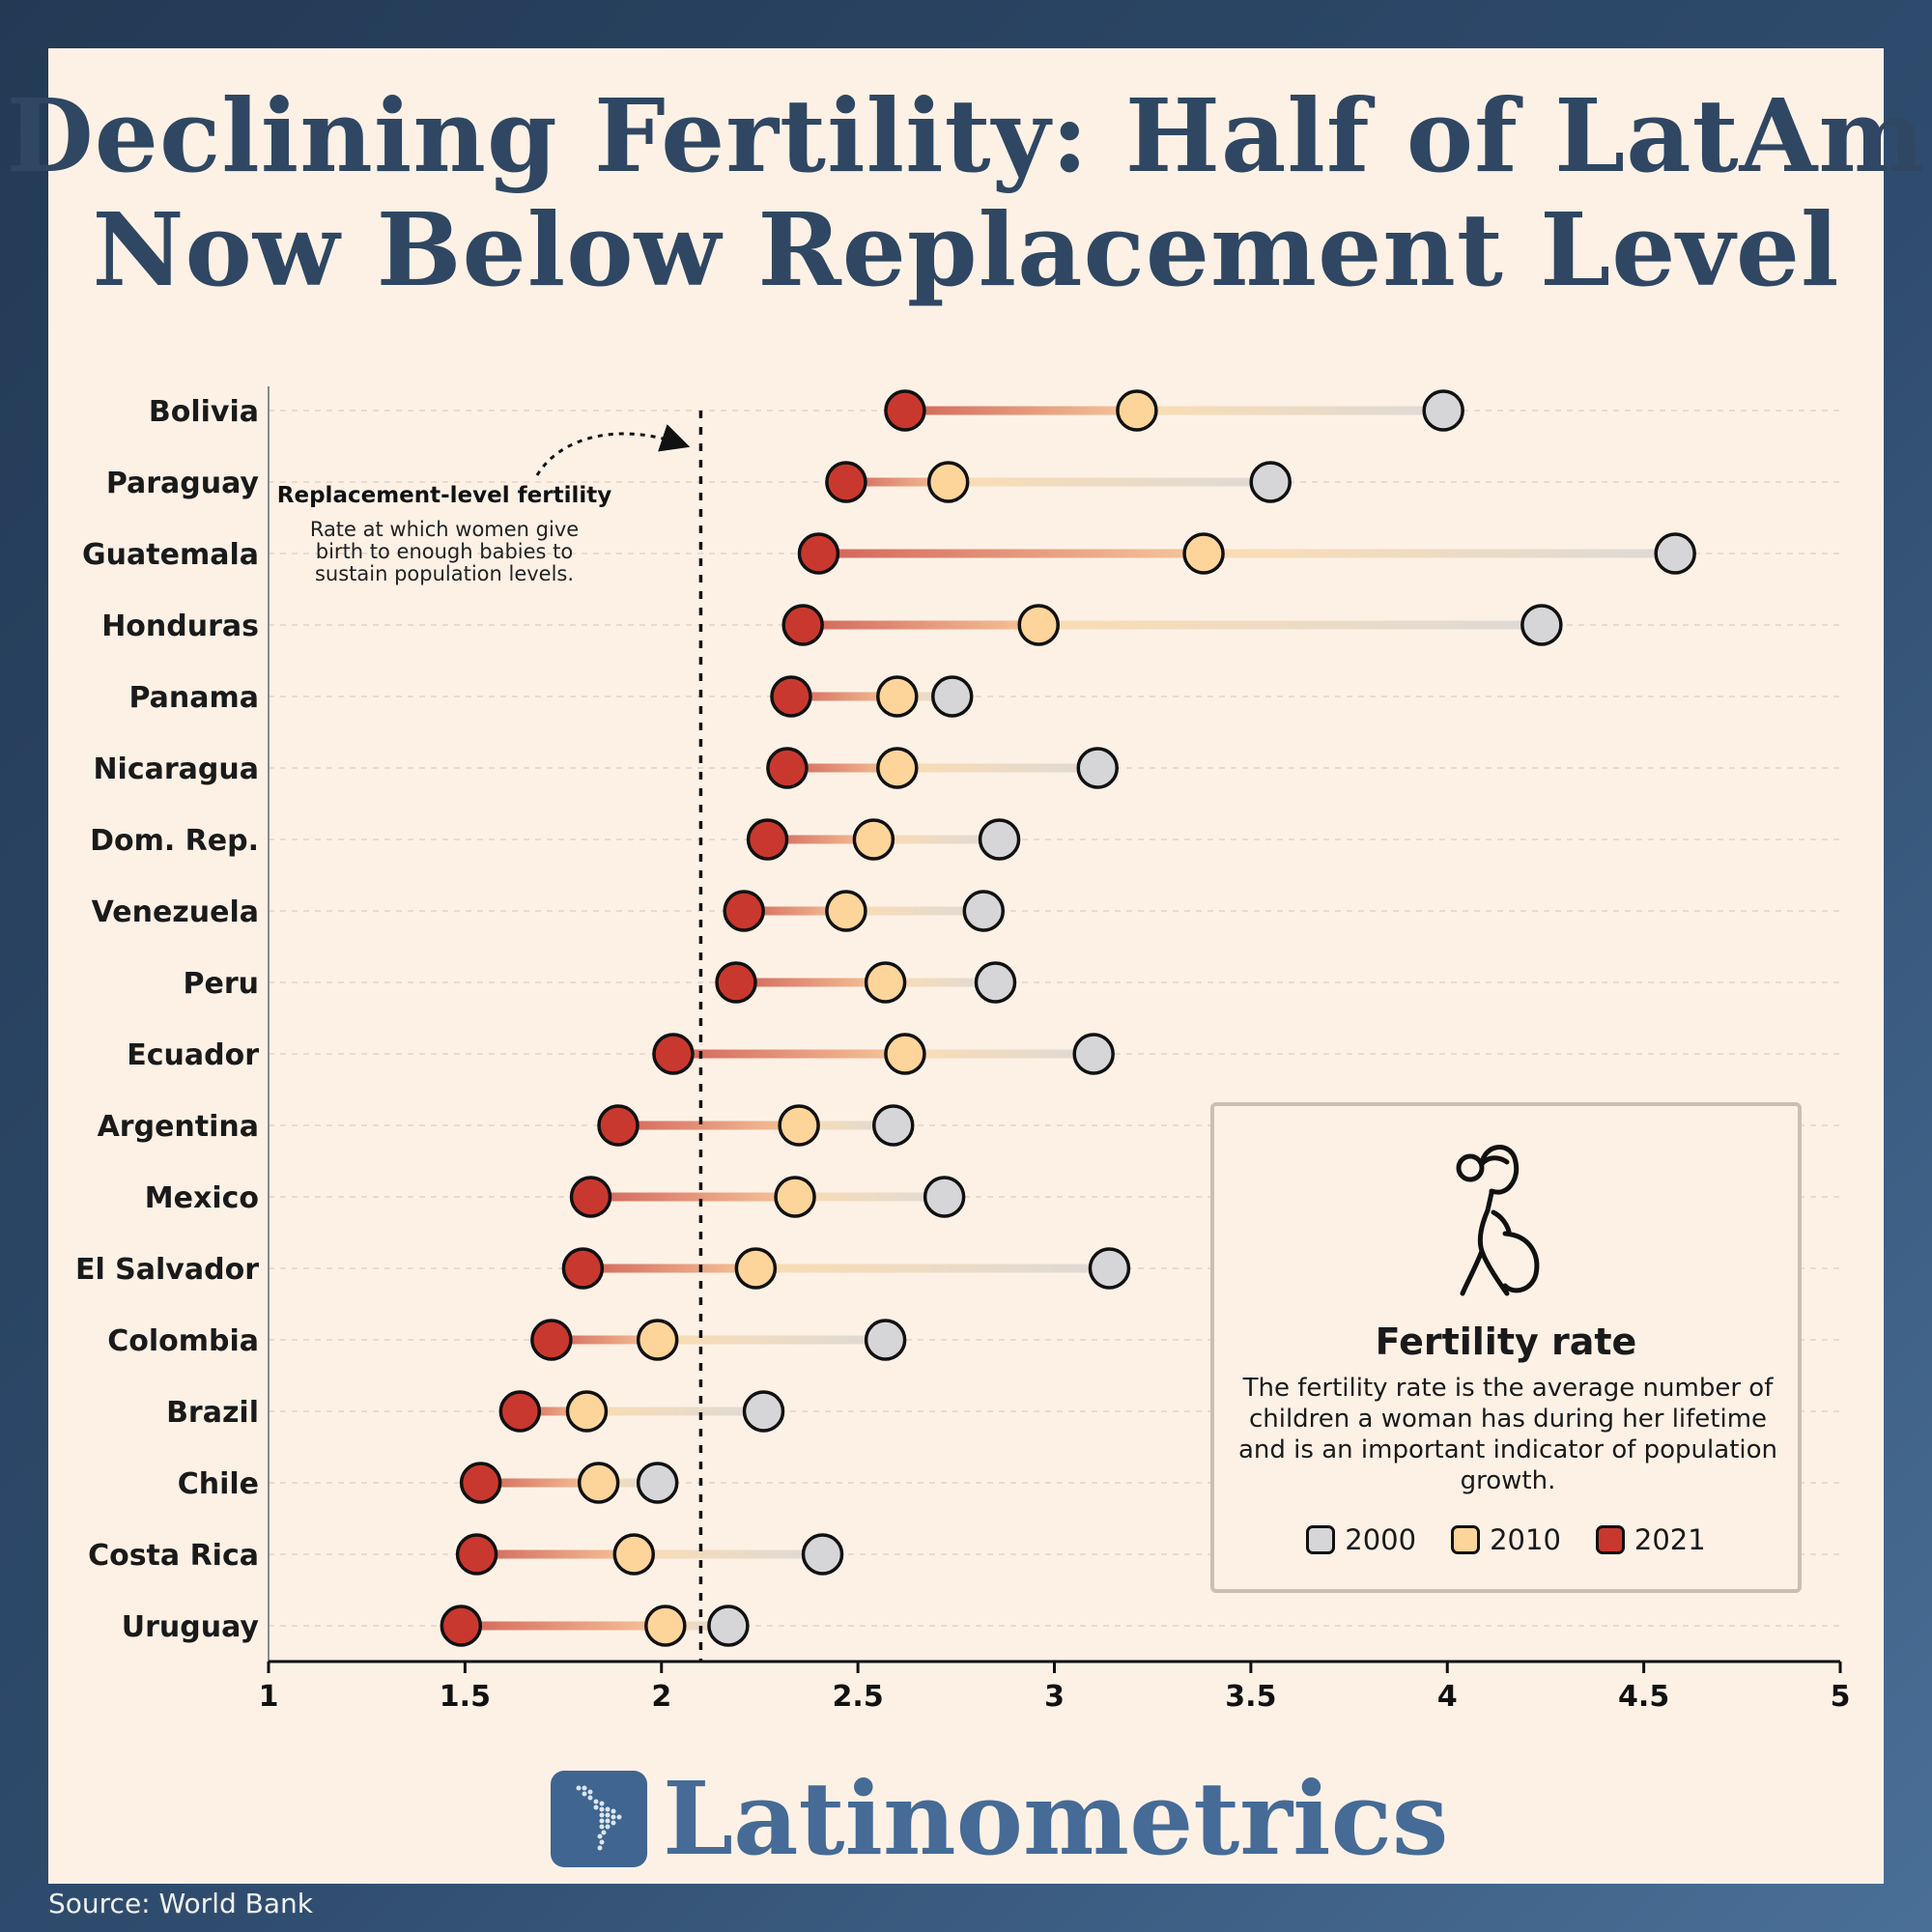 The image size is (1932, 1932). What do you see at coordinates (1250, 1697) in the screenshot?
I see `x-tick-label: 3.5` at bounding box center [1250, 1697].